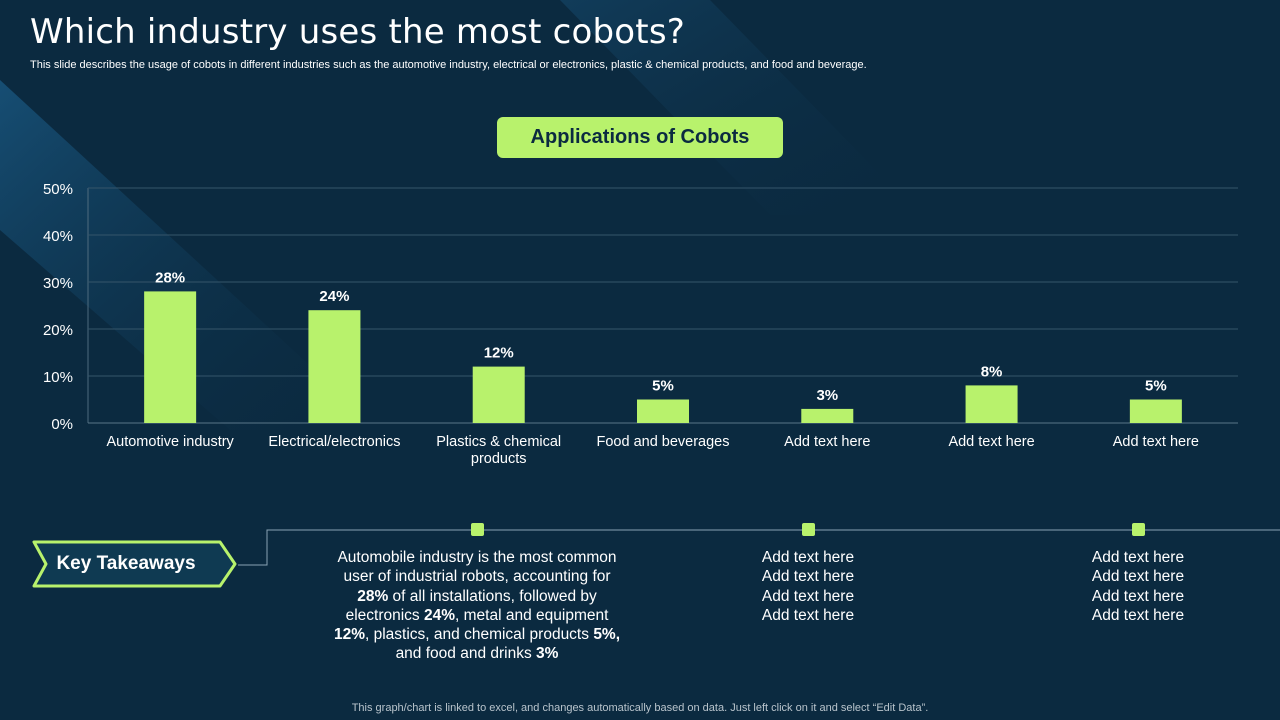  What do you see at coordinates (499, 353) in the screenshot?
I see `bar-data-label: 12%` at bounding box center [499, 353].